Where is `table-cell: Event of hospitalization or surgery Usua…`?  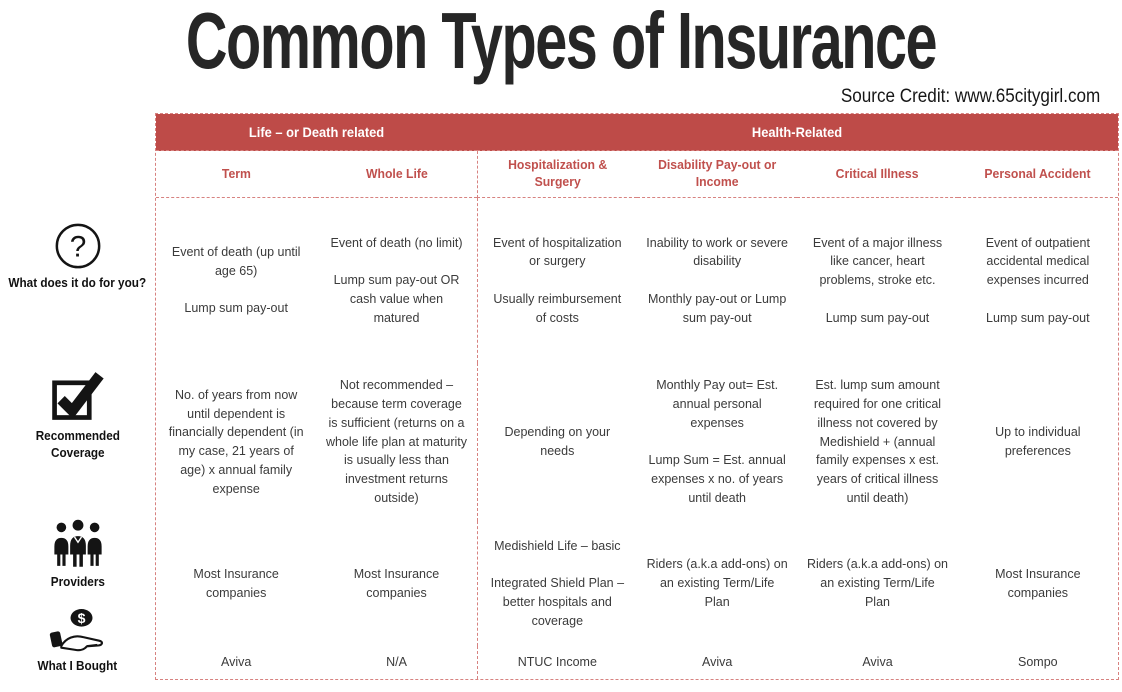
table-cell: Event of hospitalization or surgery Usua… is located at coordinates (556, 280).